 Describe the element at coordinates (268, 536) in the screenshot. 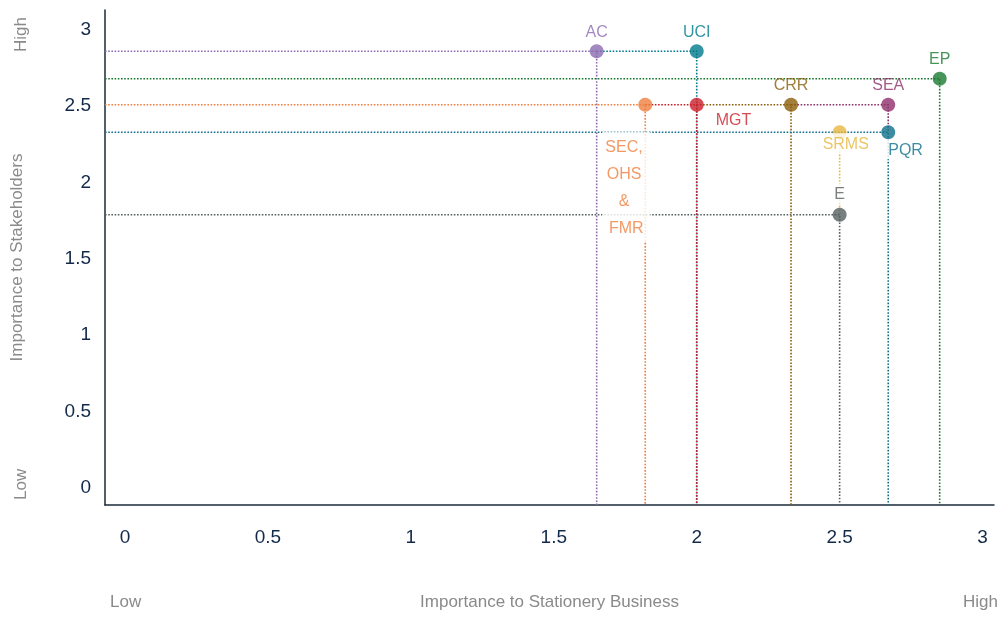

I see `x-tick-label: 0.5` at that location.